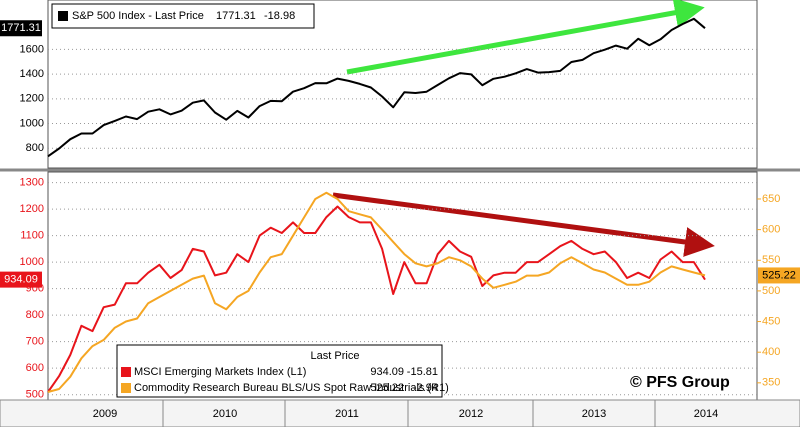 The image size is (800, 427). Describe the element at coordinates (771, 260) in the screenshot. I see `y2-tick-label: 550` at that location.